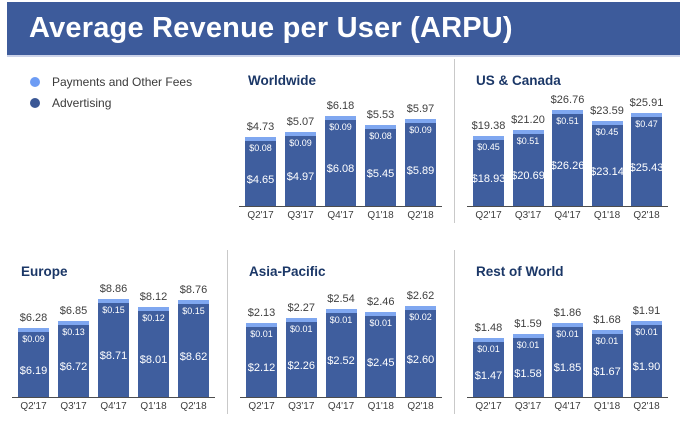 Image resolution: width=680 pixels, height=425 pixels. I want to click on bar-total-label: $1.59, so click(528, 324).